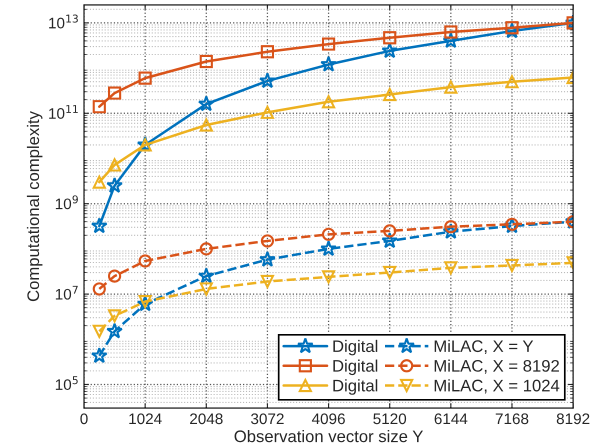  Describe the element at coordinates (328, 418) in the screenshot. I see `x-tick-label: 4096` at that location.